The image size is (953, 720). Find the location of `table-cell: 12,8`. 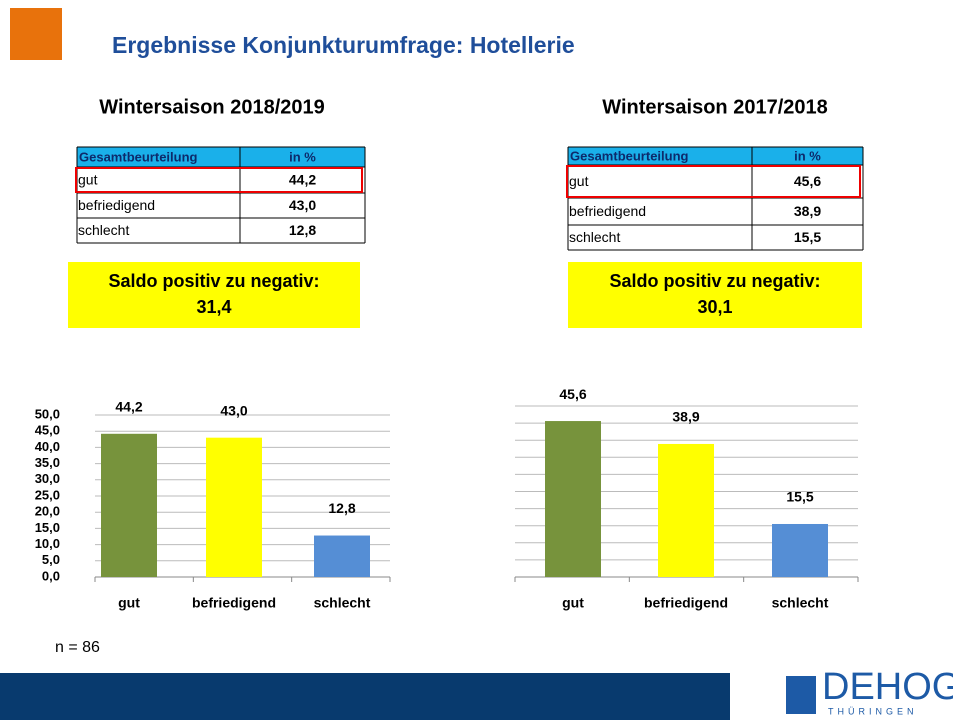

table-cell: 12,8 is located at coordinates (302, 230).